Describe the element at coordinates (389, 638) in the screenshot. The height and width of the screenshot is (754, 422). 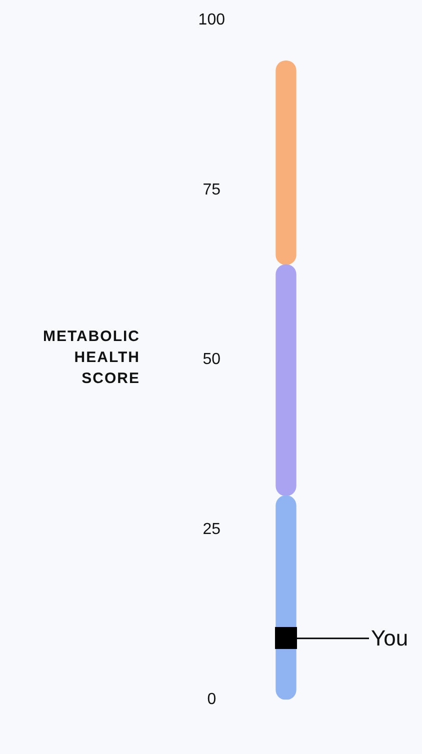
I see `ref-line-label: You` at that location.